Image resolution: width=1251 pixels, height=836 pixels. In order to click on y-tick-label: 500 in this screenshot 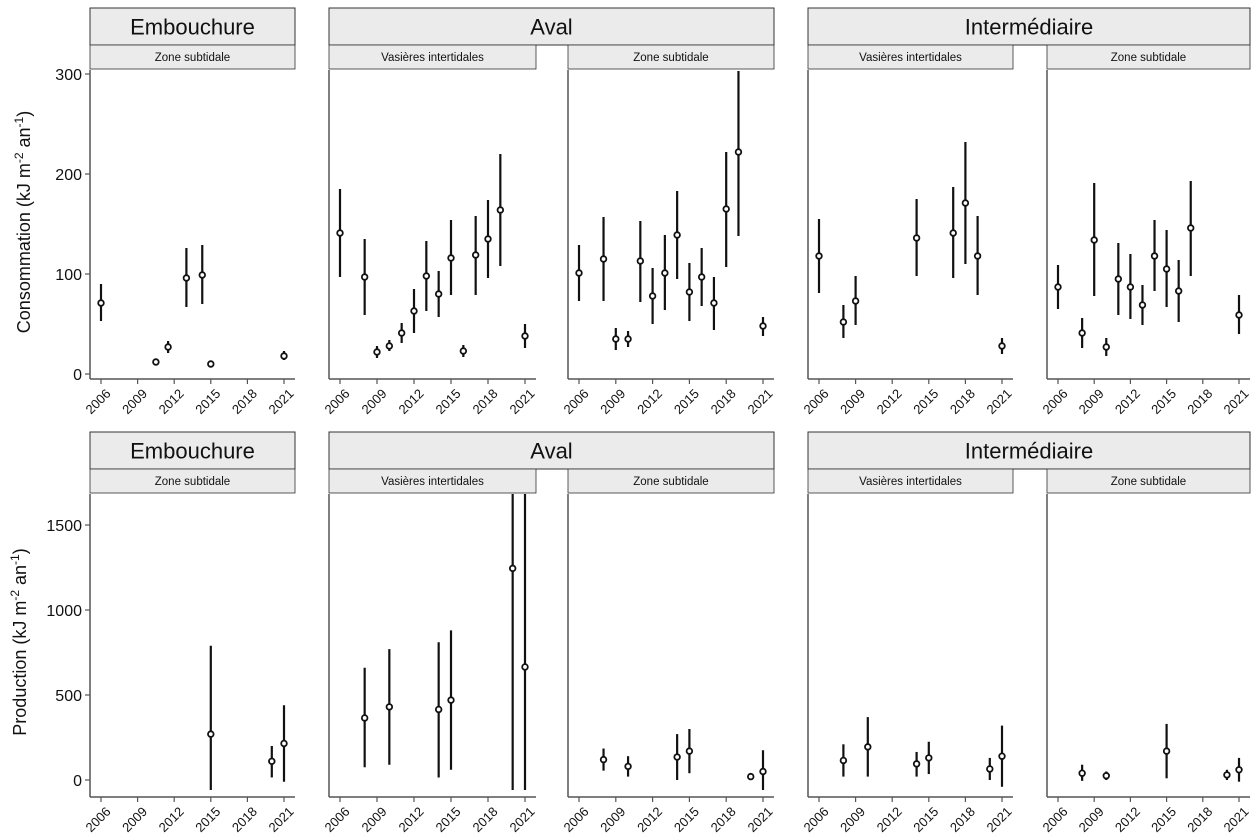, I will do `click(68, 696)`.